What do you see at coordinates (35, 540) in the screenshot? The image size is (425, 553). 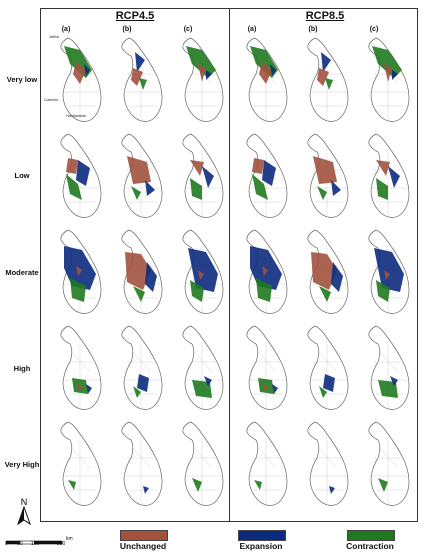 I see `scale-bar` at bounding box center [35, 540].